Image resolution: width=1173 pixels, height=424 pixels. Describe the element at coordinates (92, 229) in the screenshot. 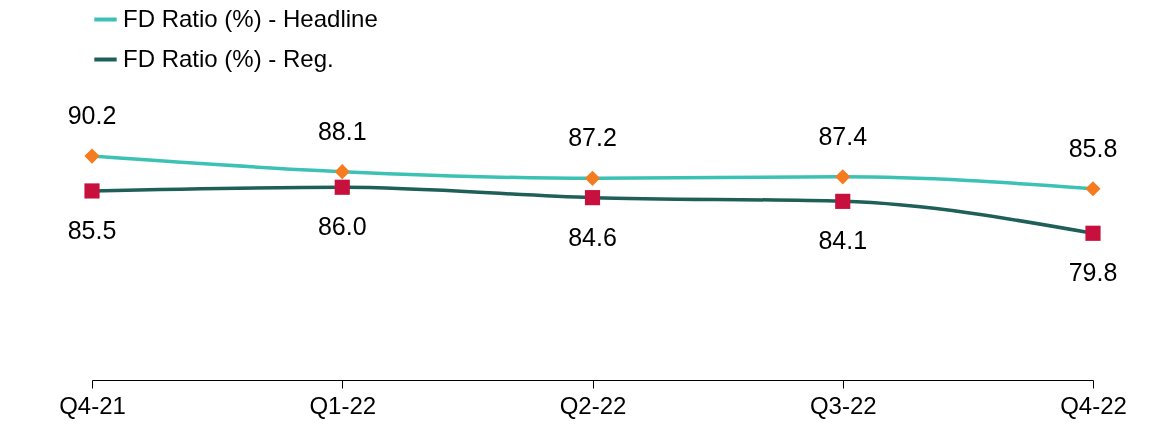

I see `data-label: 85.5` at that location.